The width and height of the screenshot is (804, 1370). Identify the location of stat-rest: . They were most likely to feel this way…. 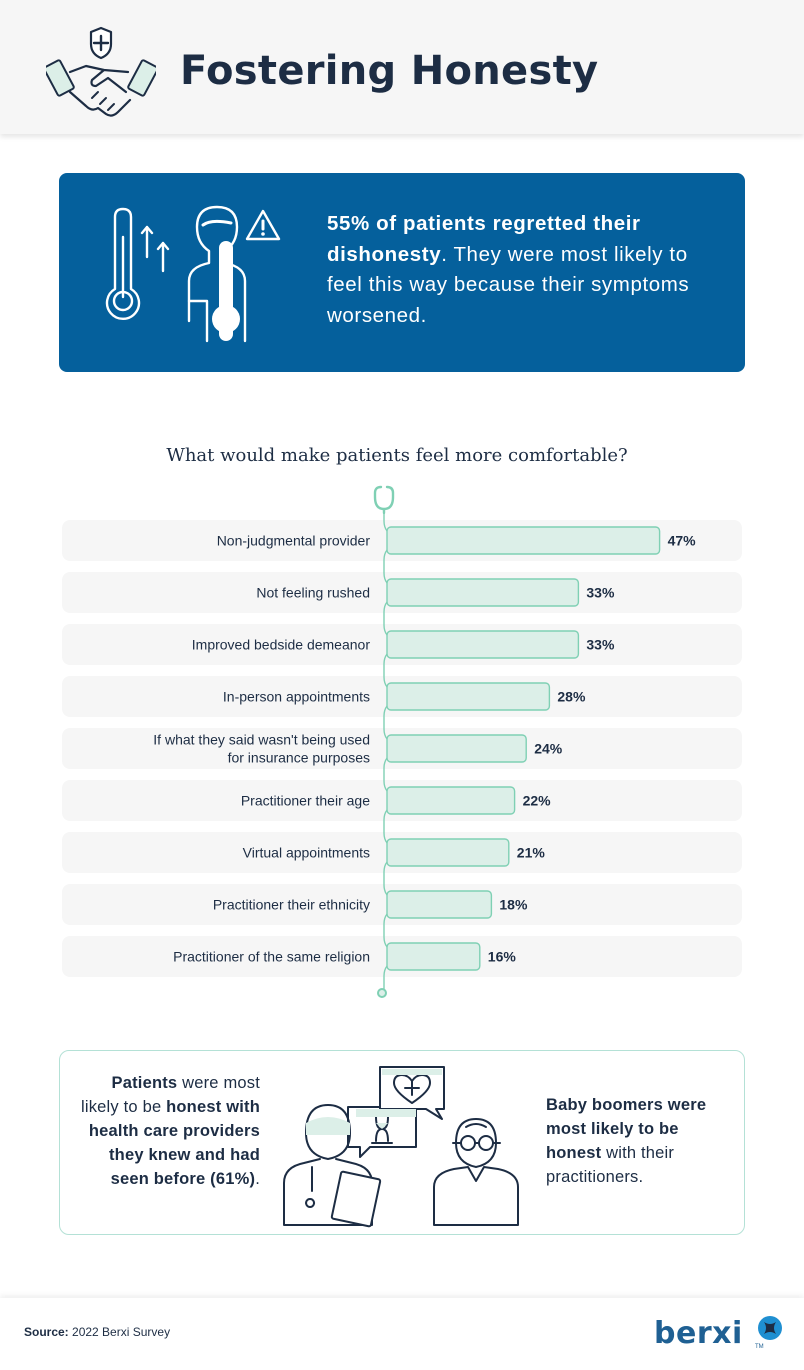
(508, 284).